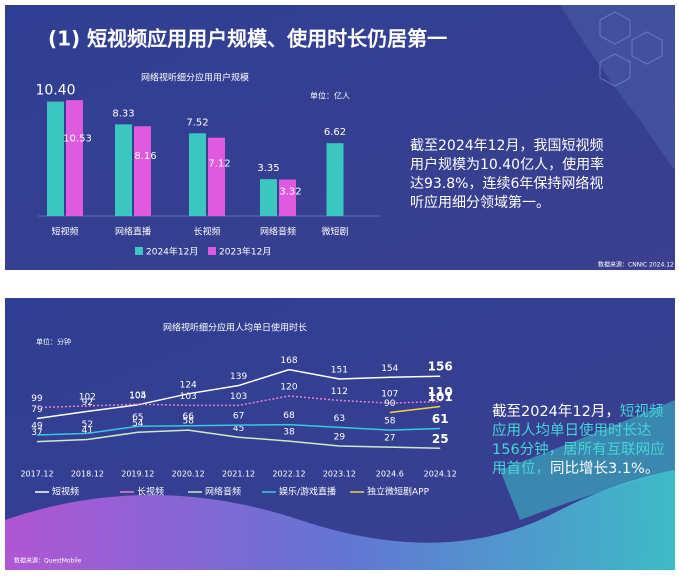 The height and width of the screenshot is (576, 679). What do you see at coordinates (440, 392) in the screenshot?
I see `value-label: 110` at bounding box center [440, 392].